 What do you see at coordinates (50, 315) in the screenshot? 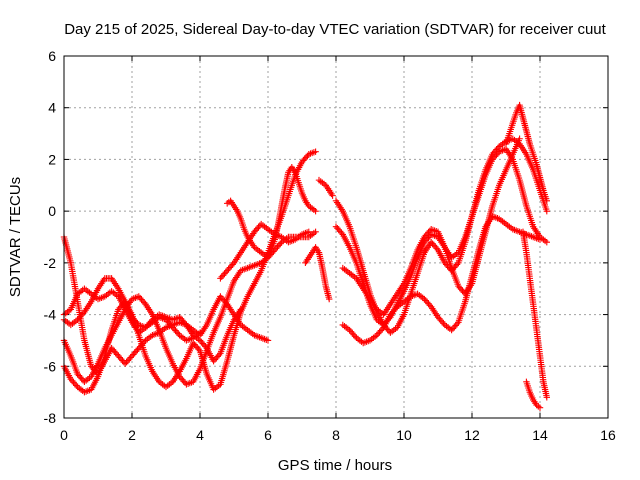
I see `y-tick-label: -4` at bounding box center [50, 315].